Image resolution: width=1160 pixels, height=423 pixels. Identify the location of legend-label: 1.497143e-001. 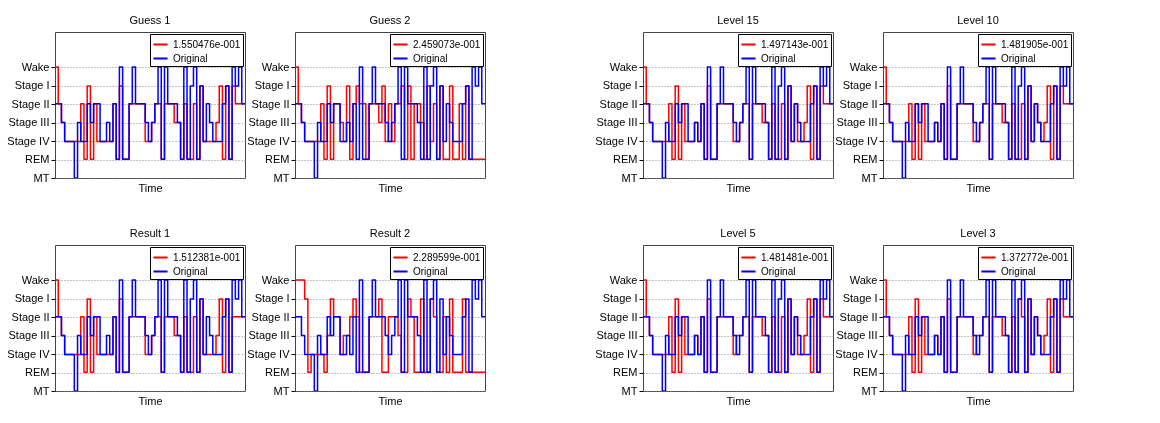
(795, 44).